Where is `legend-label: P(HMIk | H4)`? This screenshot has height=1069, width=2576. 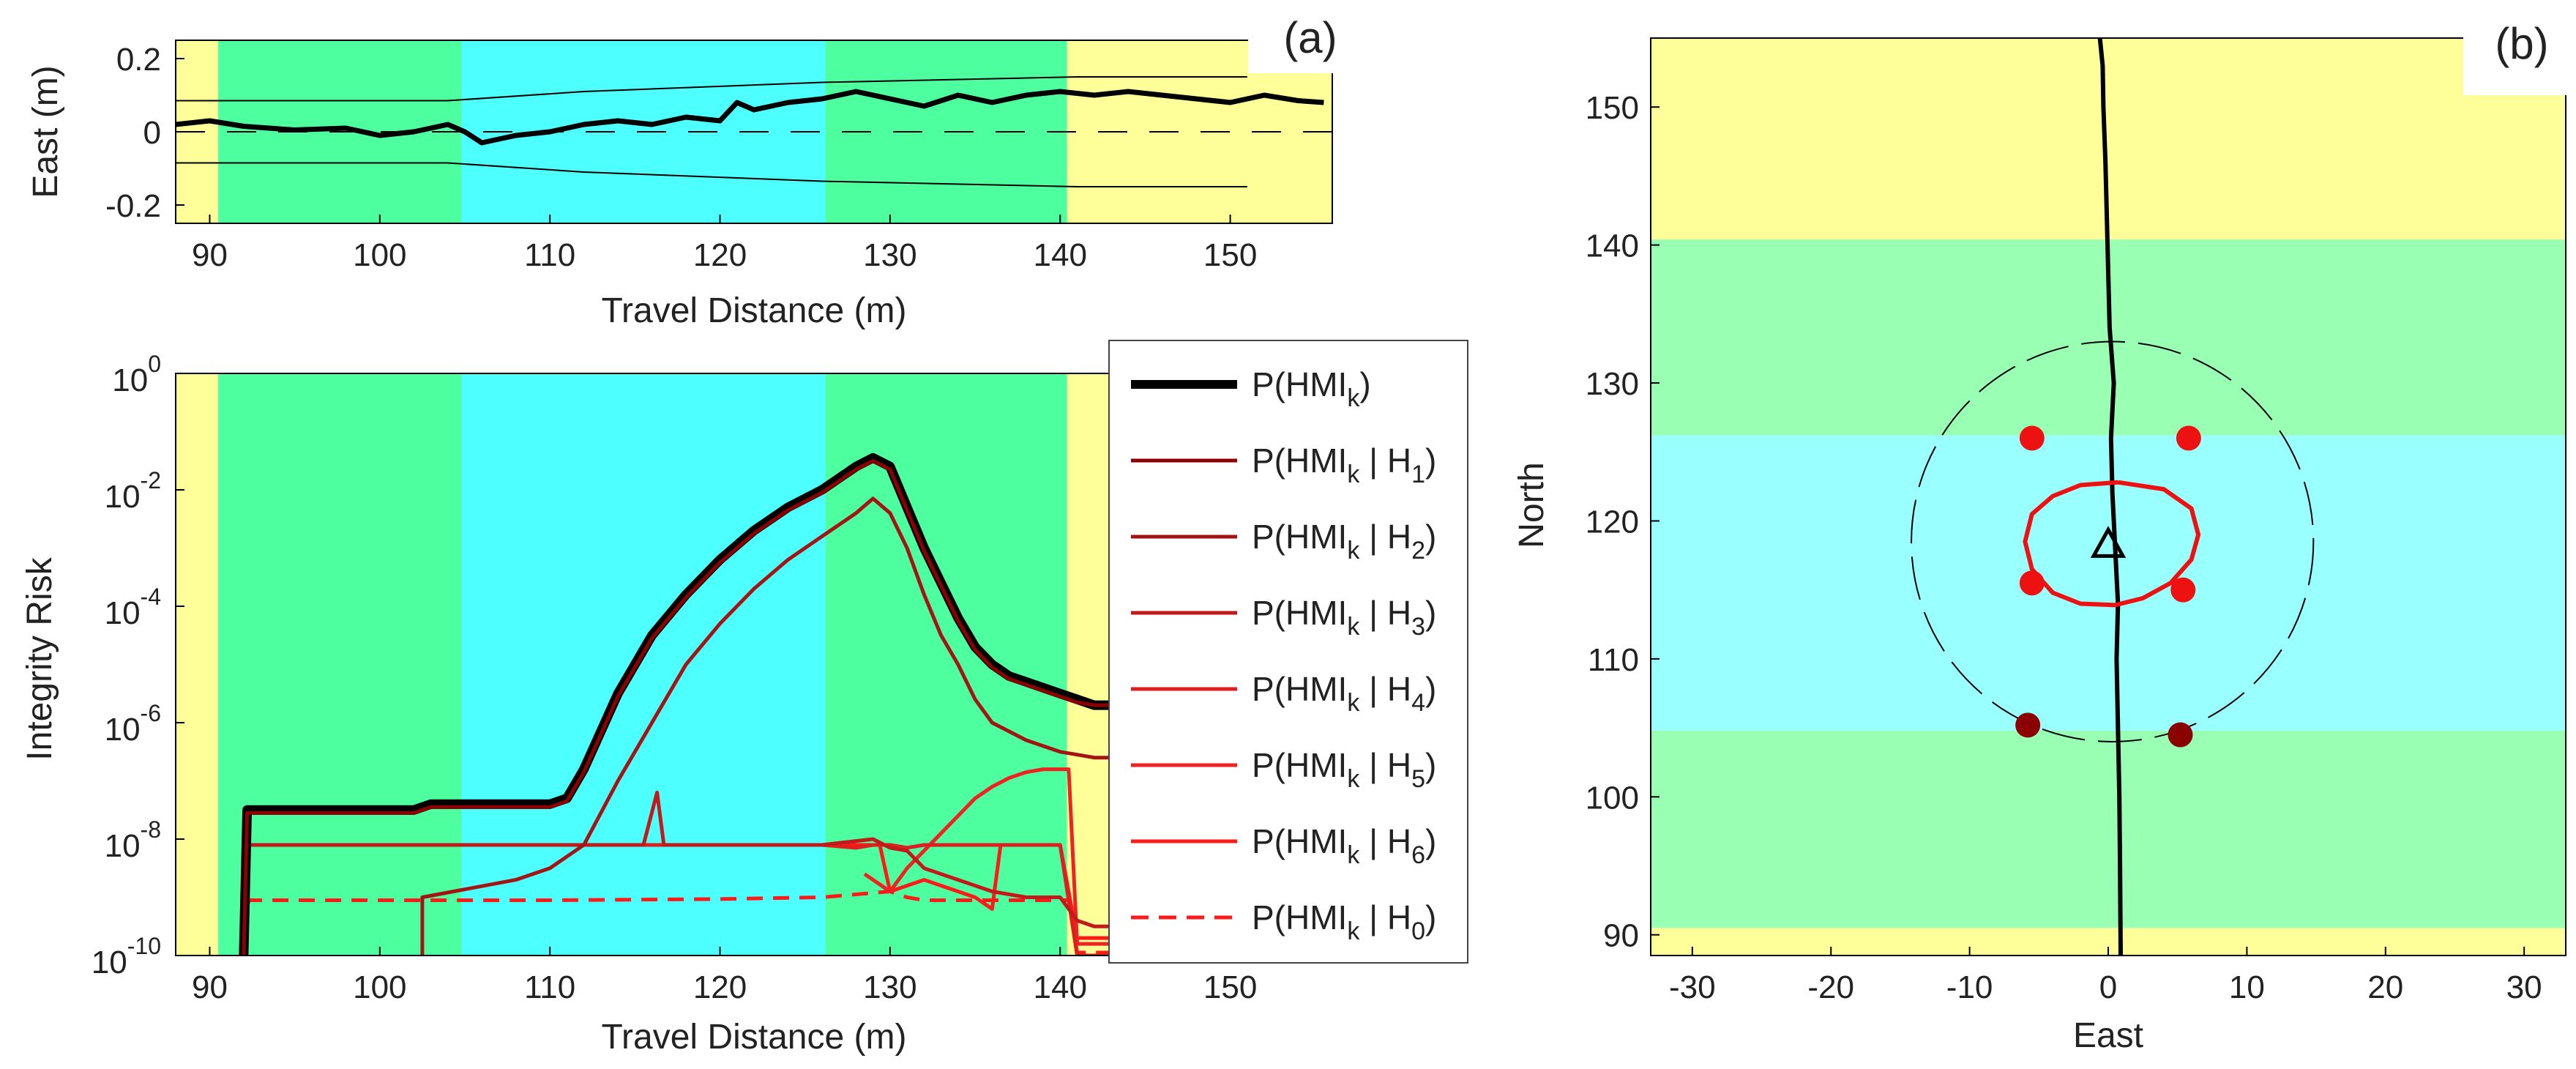 legend-label: P(HMIk | H4) is located at coordinates (1344, 693).